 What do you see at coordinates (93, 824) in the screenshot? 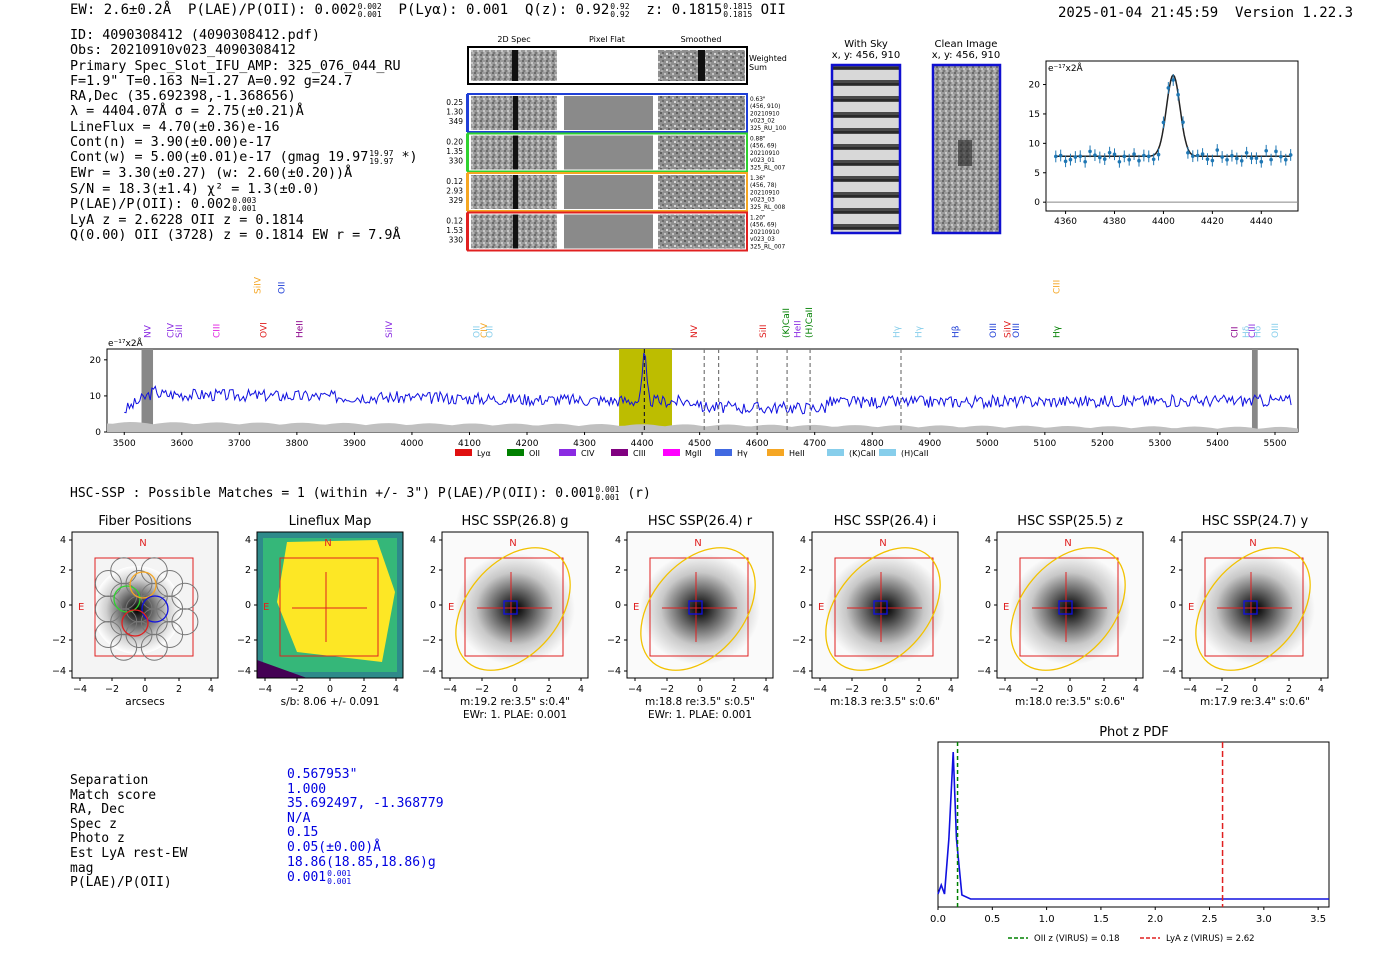
I see `match-label-specz: Spec z` at bounding box center [93, 824].